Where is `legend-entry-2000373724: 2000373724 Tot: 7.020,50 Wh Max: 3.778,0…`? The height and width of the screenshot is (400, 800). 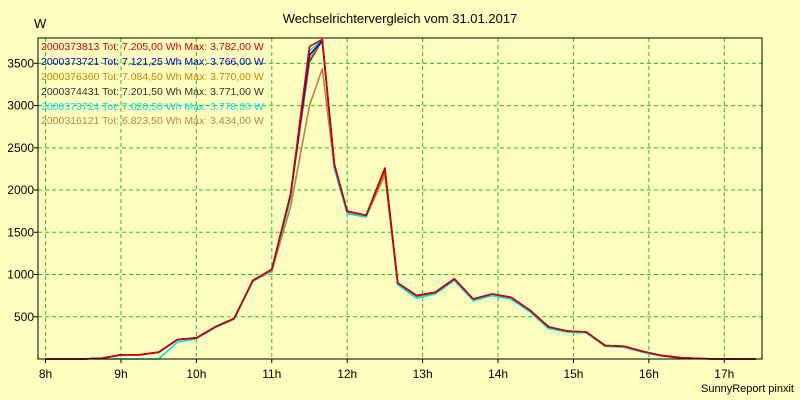
legend-entry-2000373724: 2000373724 Tot: 7.020,50 Wh Max: 3.778,0… is located at coordinates (152, 106).